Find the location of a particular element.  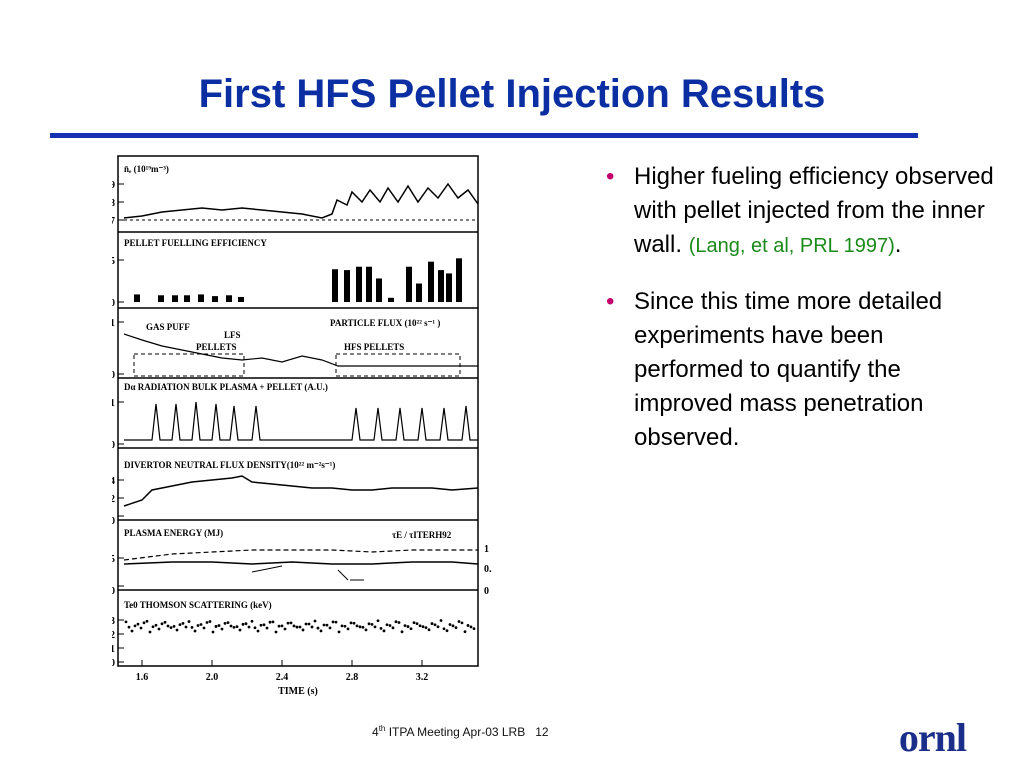

svg-text: 2.8 is located at coordinates (352, 677).